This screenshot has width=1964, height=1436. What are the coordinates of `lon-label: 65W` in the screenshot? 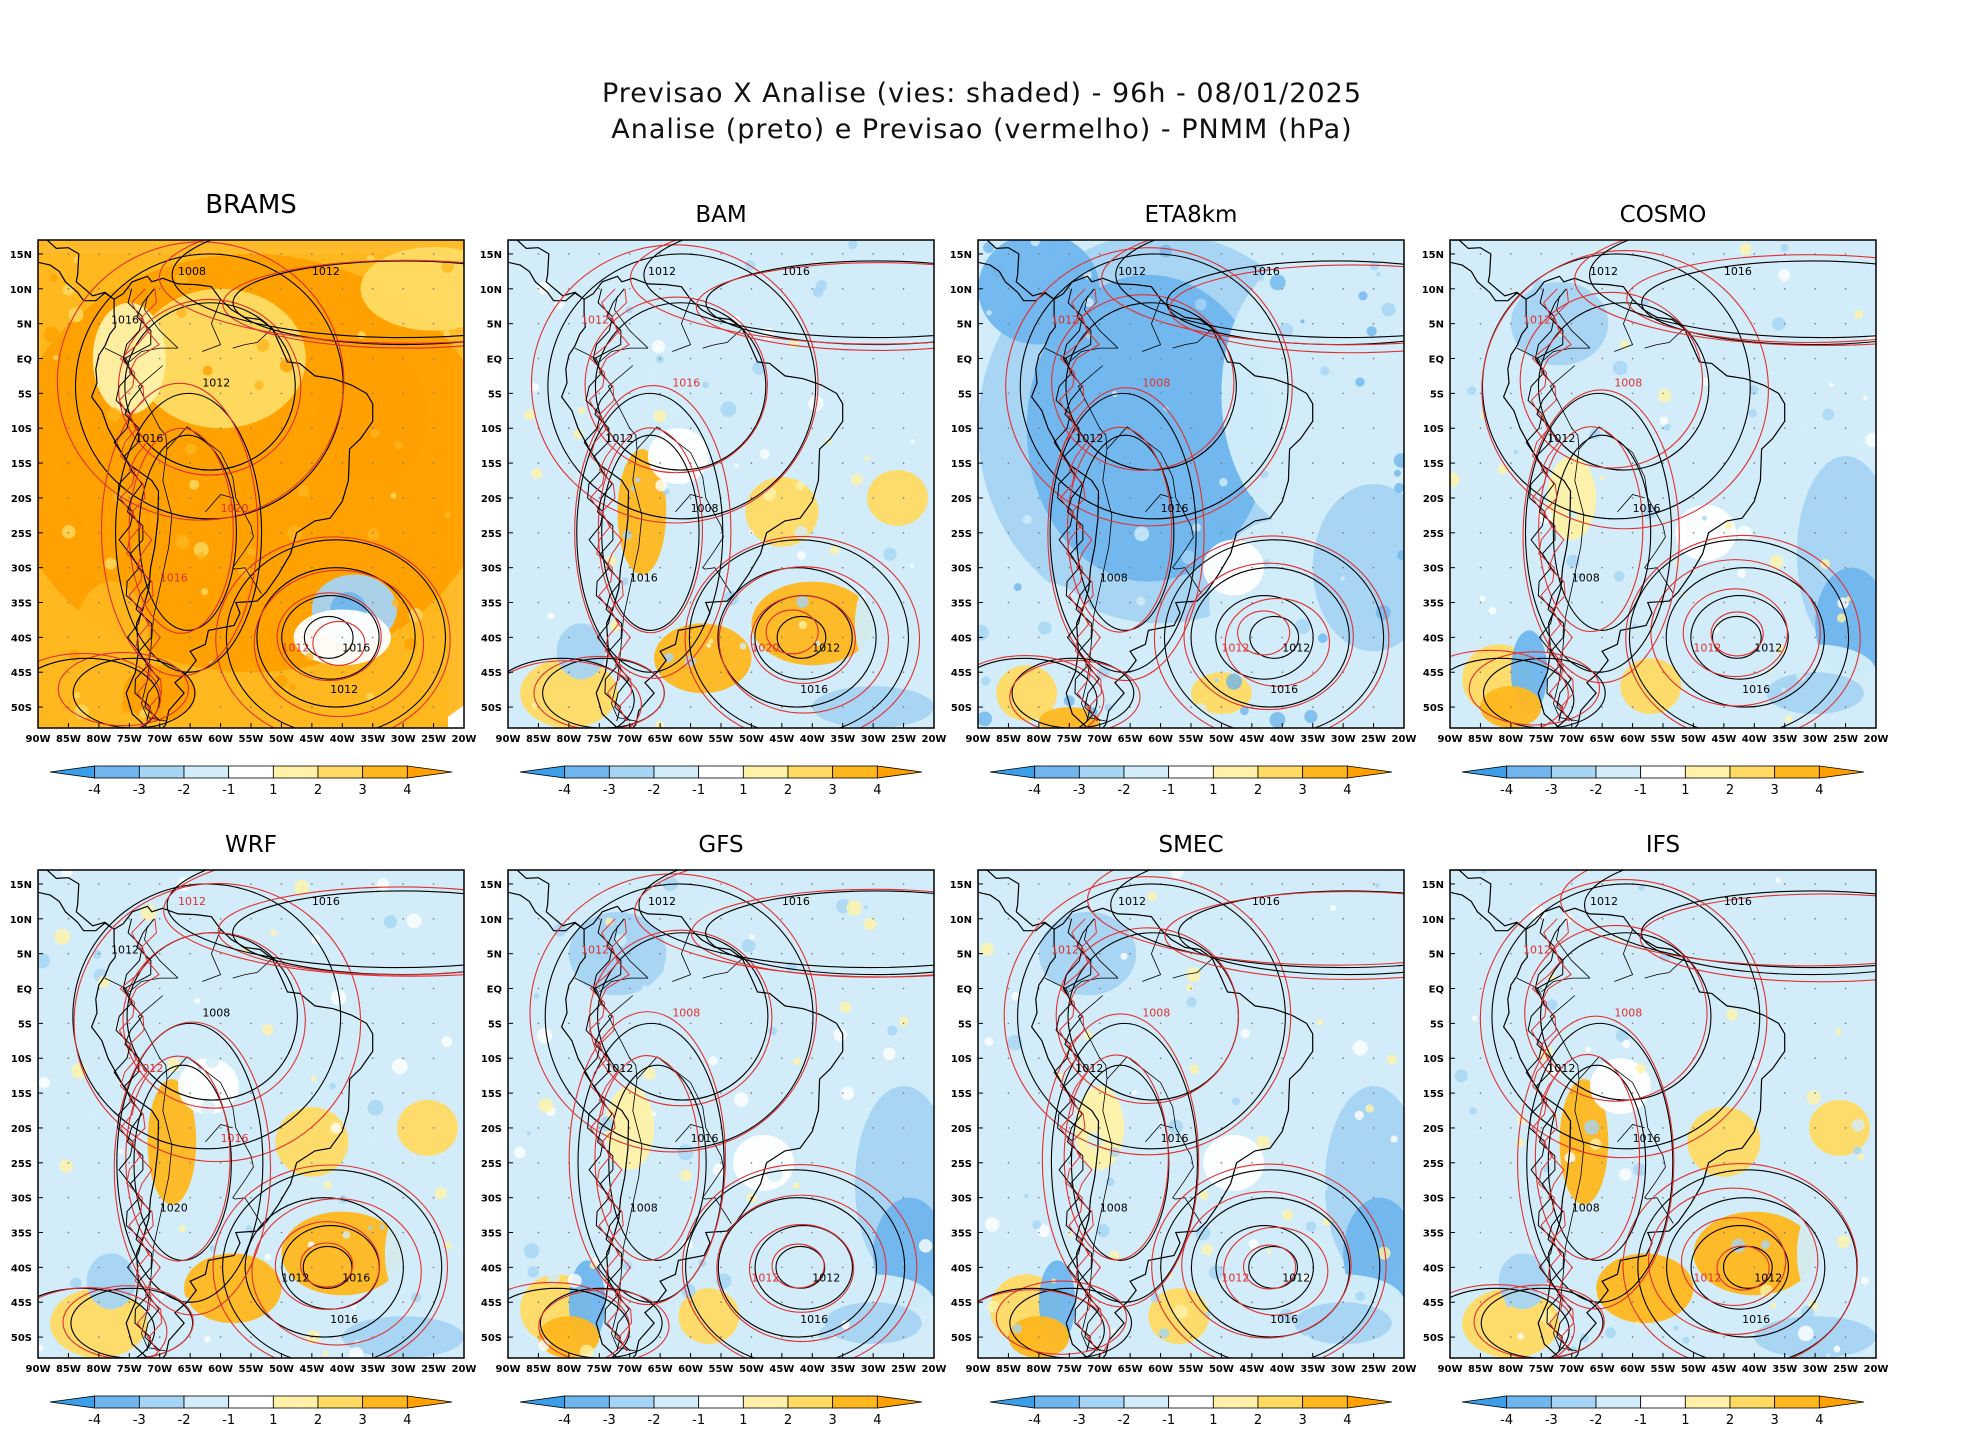 It's located at (1130, 1369).